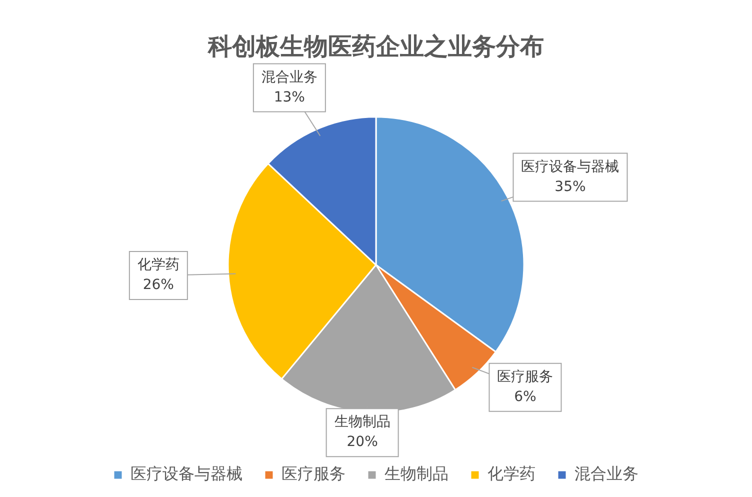 The width and height of the screenshot is (752, 497). I want to click on data-label: 6%, so click(525, 397).